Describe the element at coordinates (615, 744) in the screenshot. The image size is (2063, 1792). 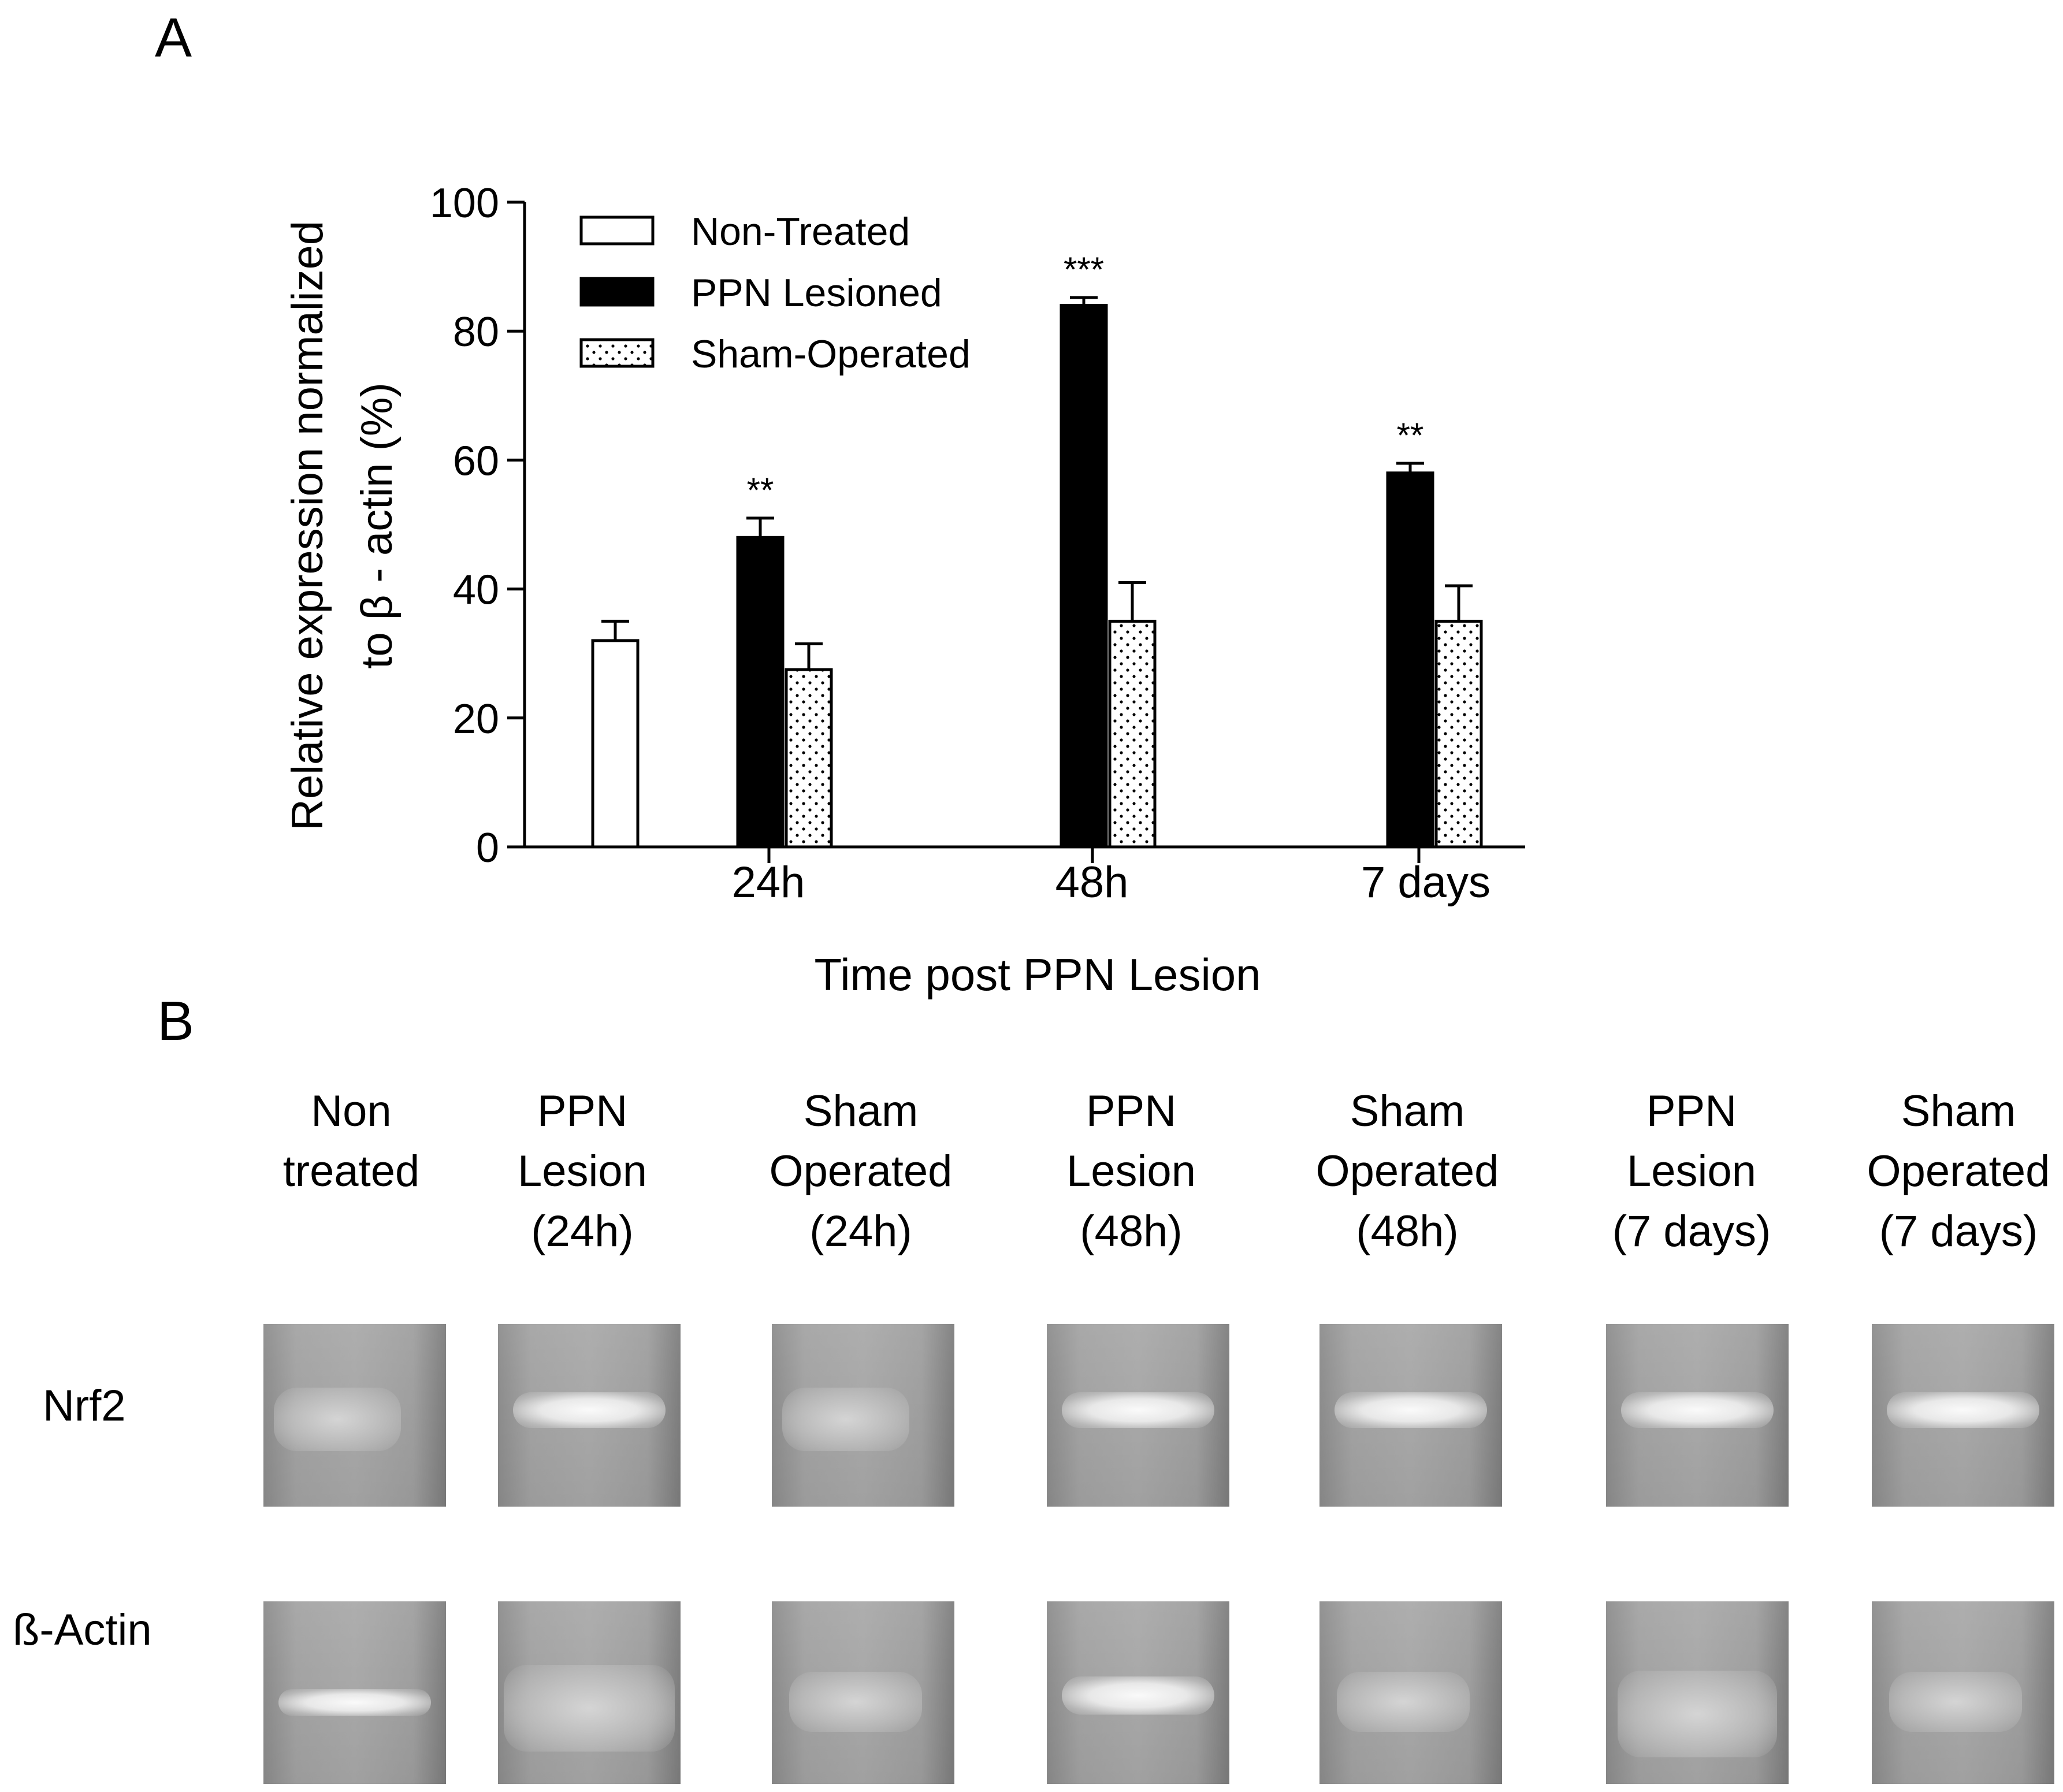
I see `bar-non-treated-baseline` at that location.